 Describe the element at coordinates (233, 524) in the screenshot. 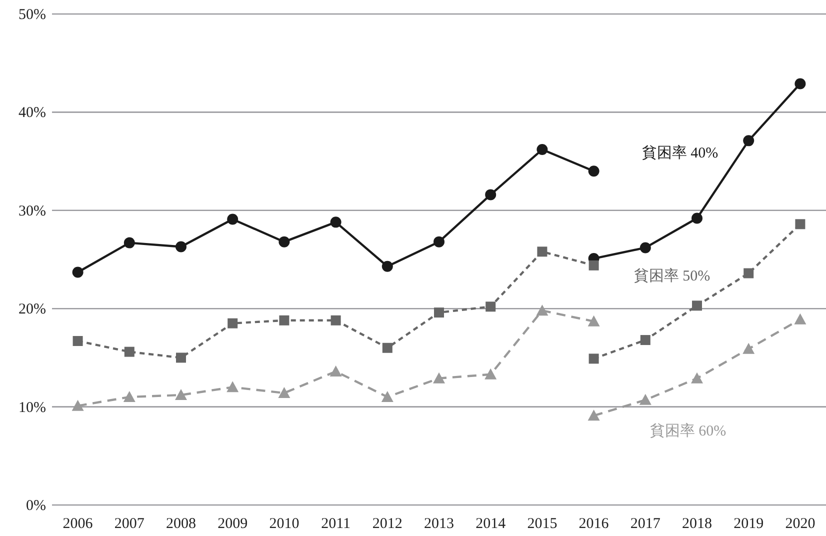

I see `x-tick-label: 2009` at that location.